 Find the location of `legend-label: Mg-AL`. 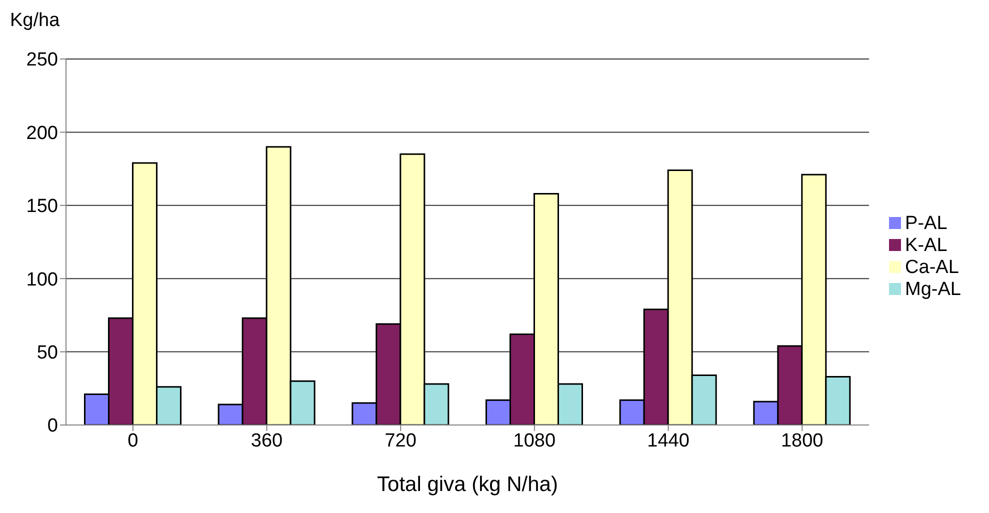

legend-label: Mg-AL is located at coordinates (933, 289).